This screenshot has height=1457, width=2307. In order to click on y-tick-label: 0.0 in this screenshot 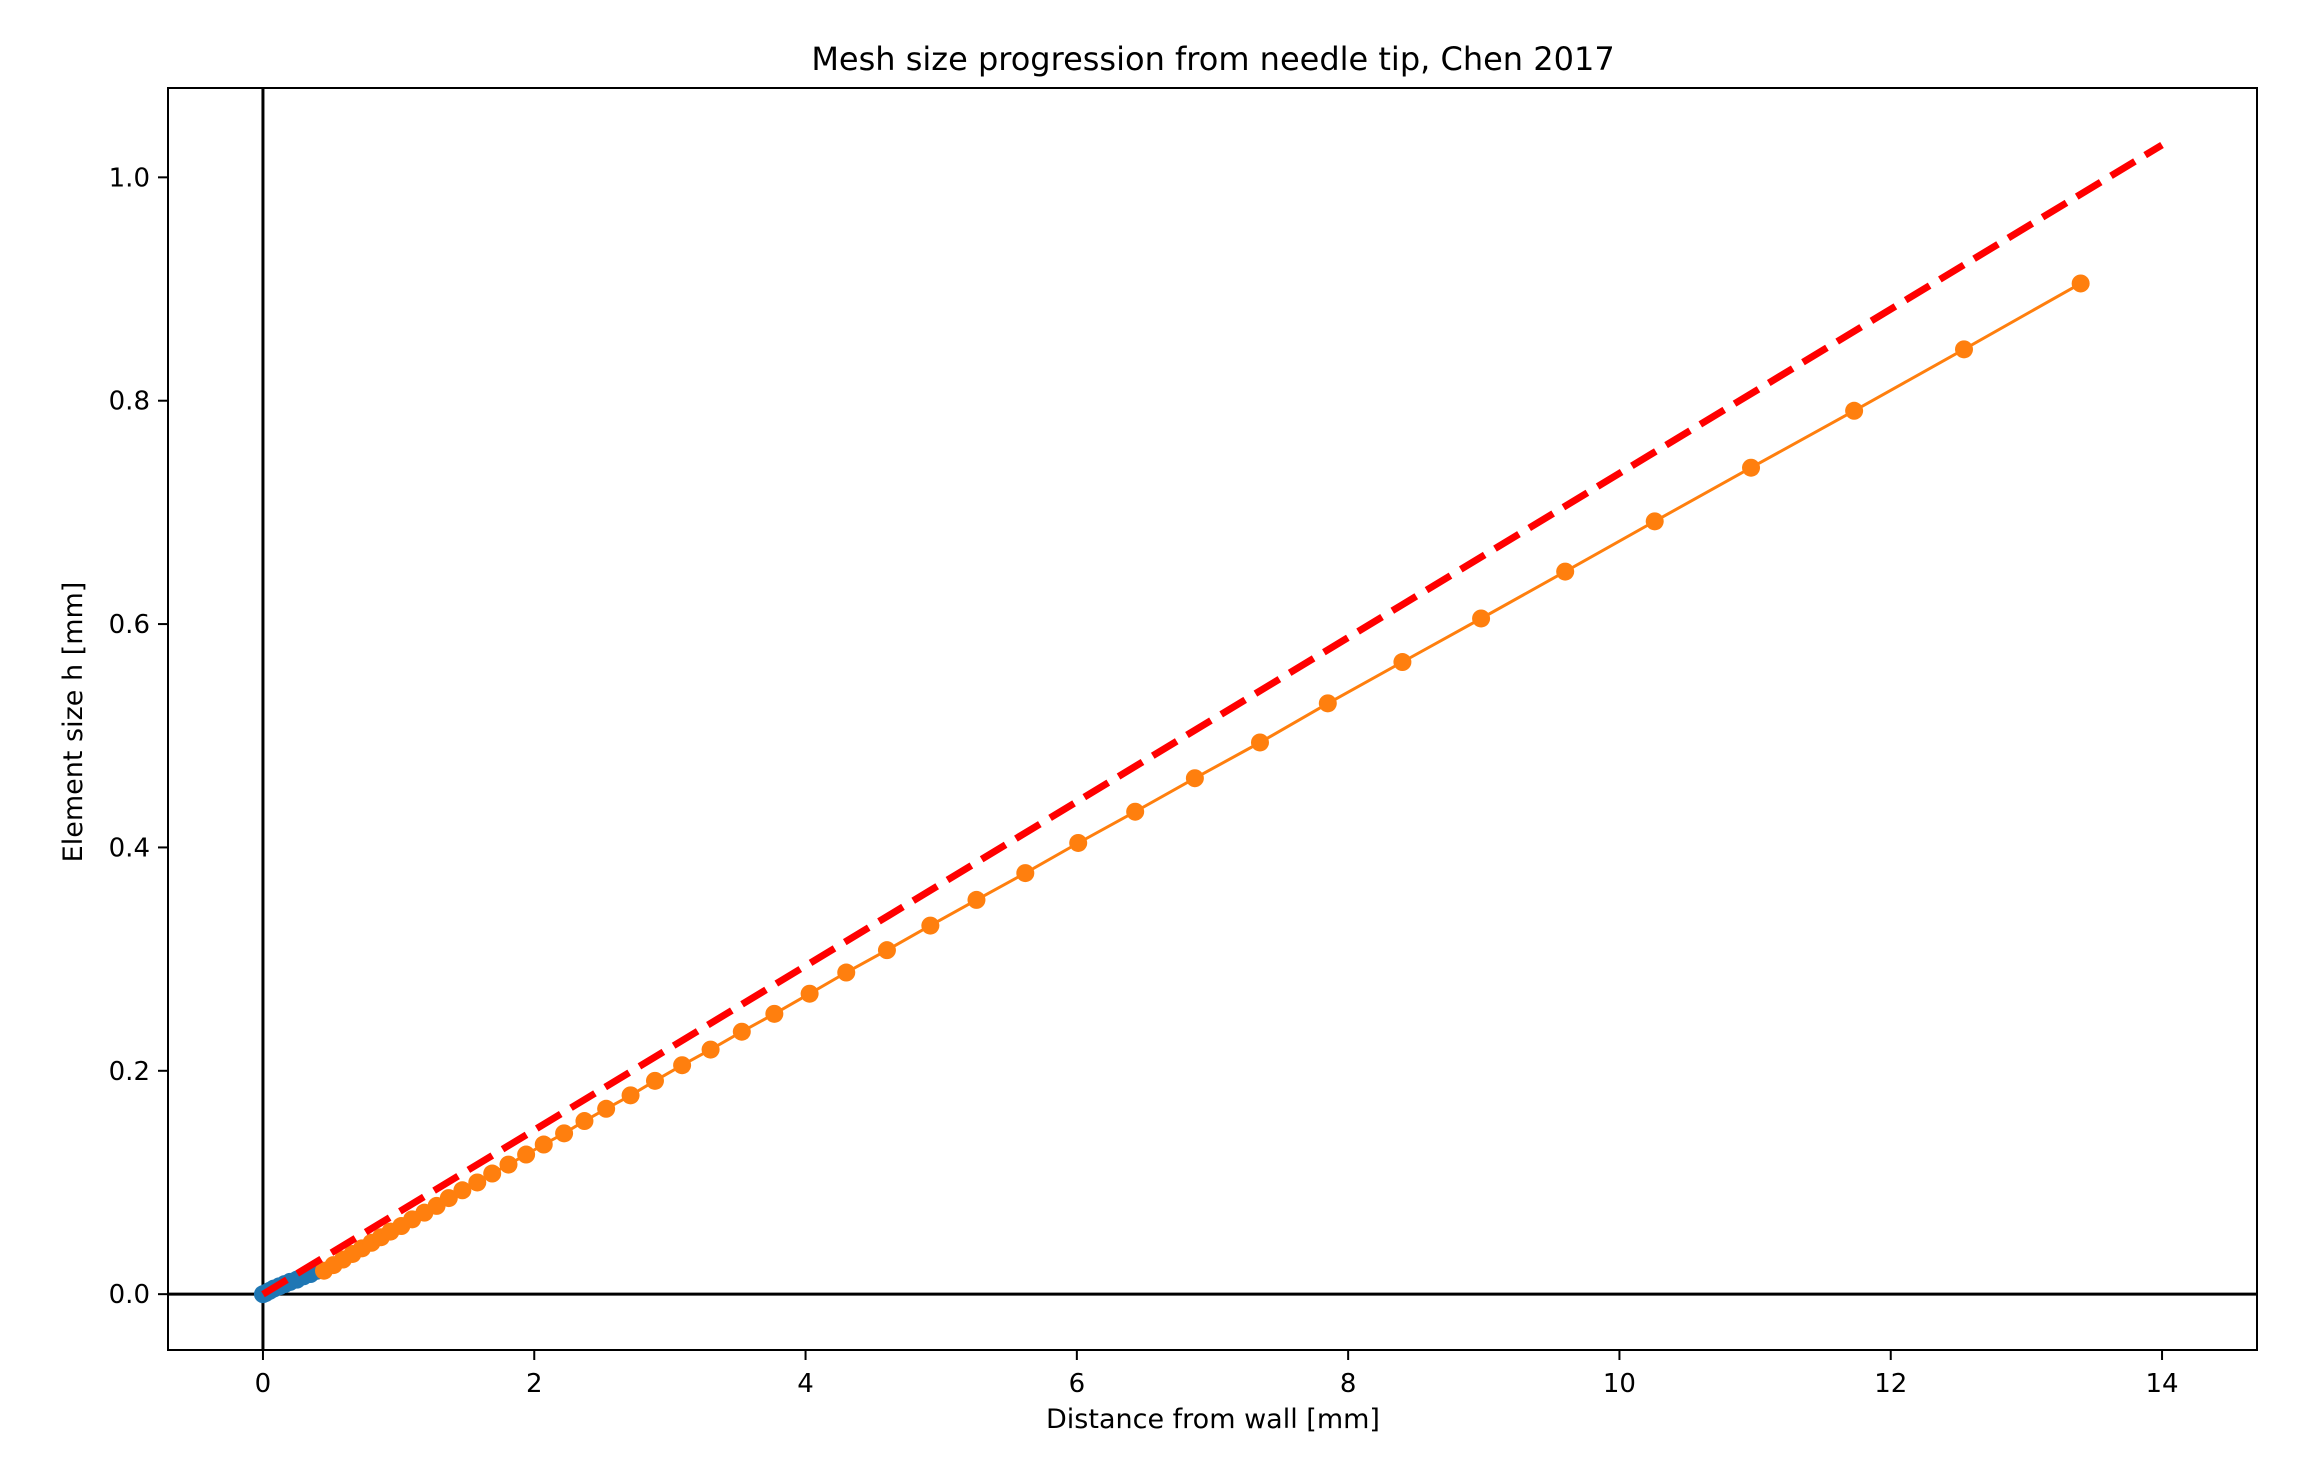, I will do `click(129, 1295)`.